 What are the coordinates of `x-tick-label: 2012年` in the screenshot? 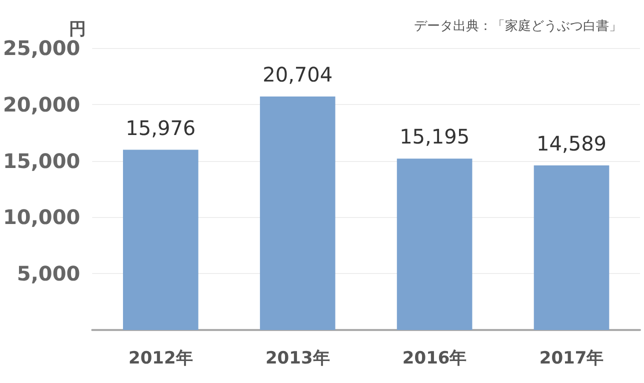 It's located at (160, 358).